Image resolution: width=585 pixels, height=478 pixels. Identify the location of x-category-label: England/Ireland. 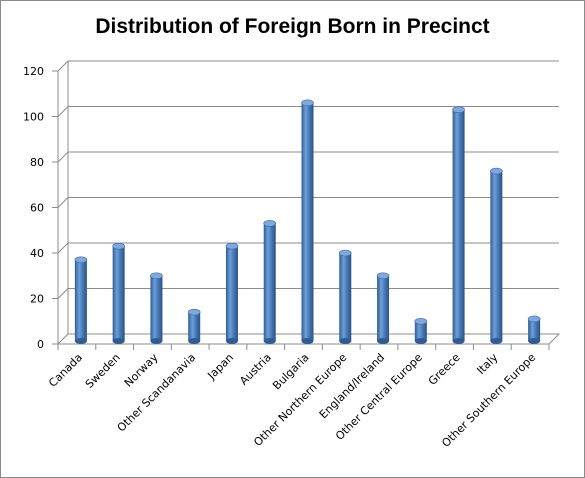
(352, 386).